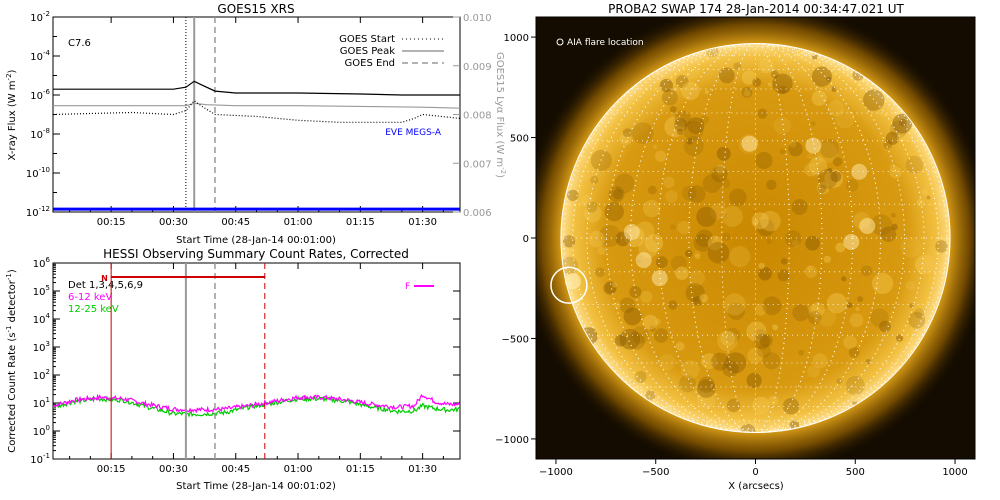 This screenshot has width=1000, height=500. Describe the element at coordinates (105, 297) in the screenshot. I see `hessi-legend: Det 1,3,4,5,6,9 6-12 keV 12-25 keV` at that location.